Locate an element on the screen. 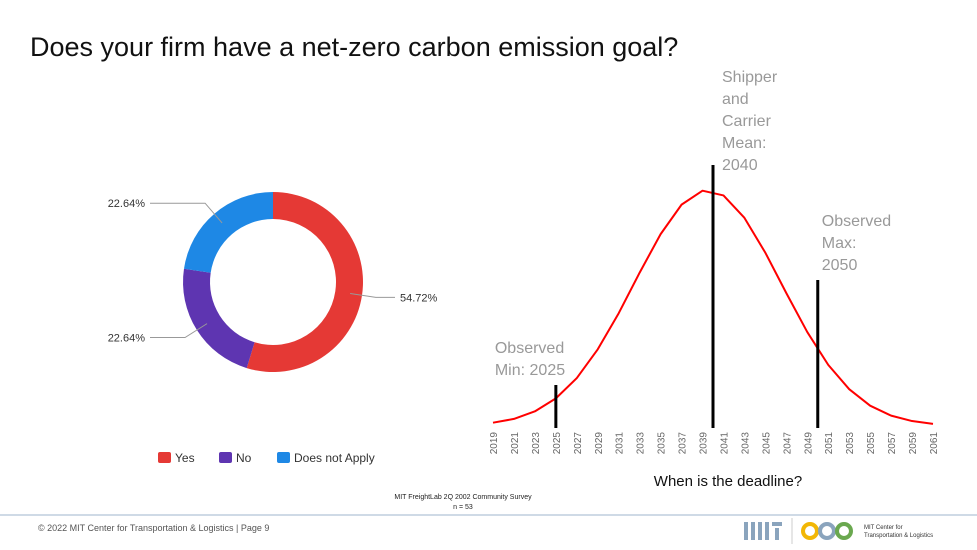 The width and height of the screenshot is (977, 550). x-tick-label: 2061 is located at coordinates (934, 443).